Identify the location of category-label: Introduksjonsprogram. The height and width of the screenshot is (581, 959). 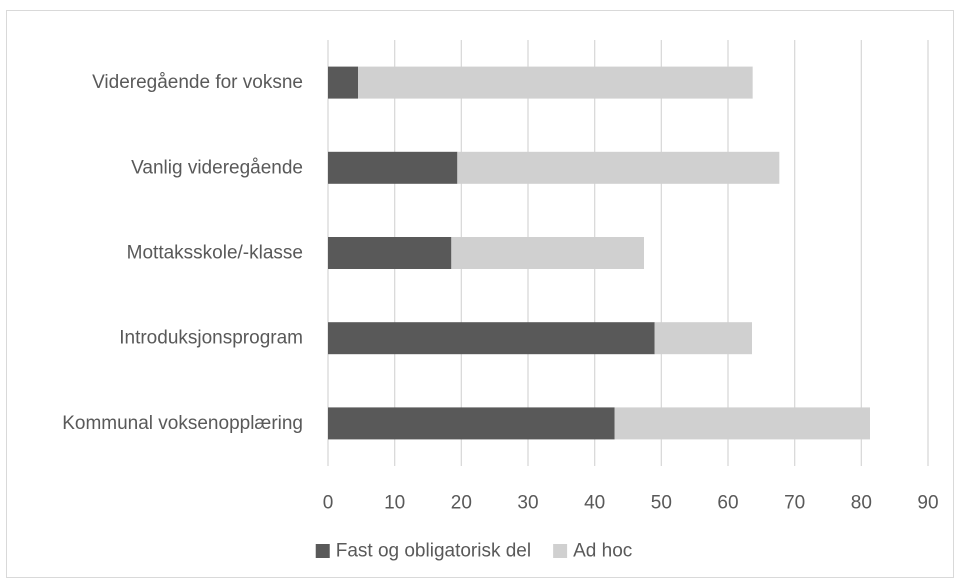
(211, 338).